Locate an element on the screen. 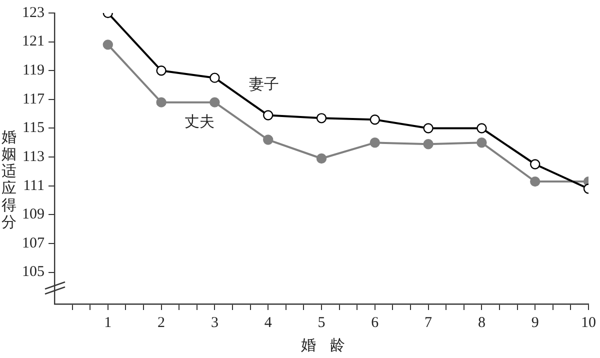 The width and height of the screenshot is (600, 358). x-tick-label: 1 is located at coordinates (108, 322).